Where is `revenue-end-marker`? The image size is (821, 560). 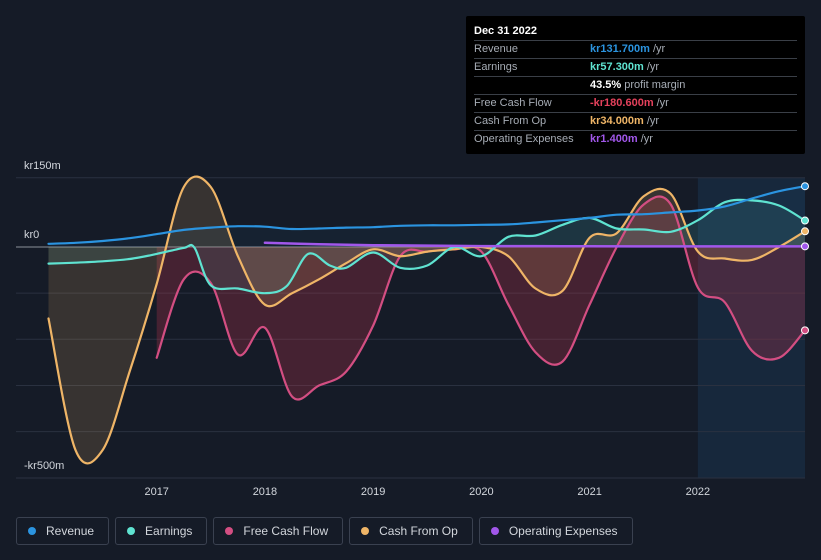 revenue-end-marker is located at coordinates (805, 186).